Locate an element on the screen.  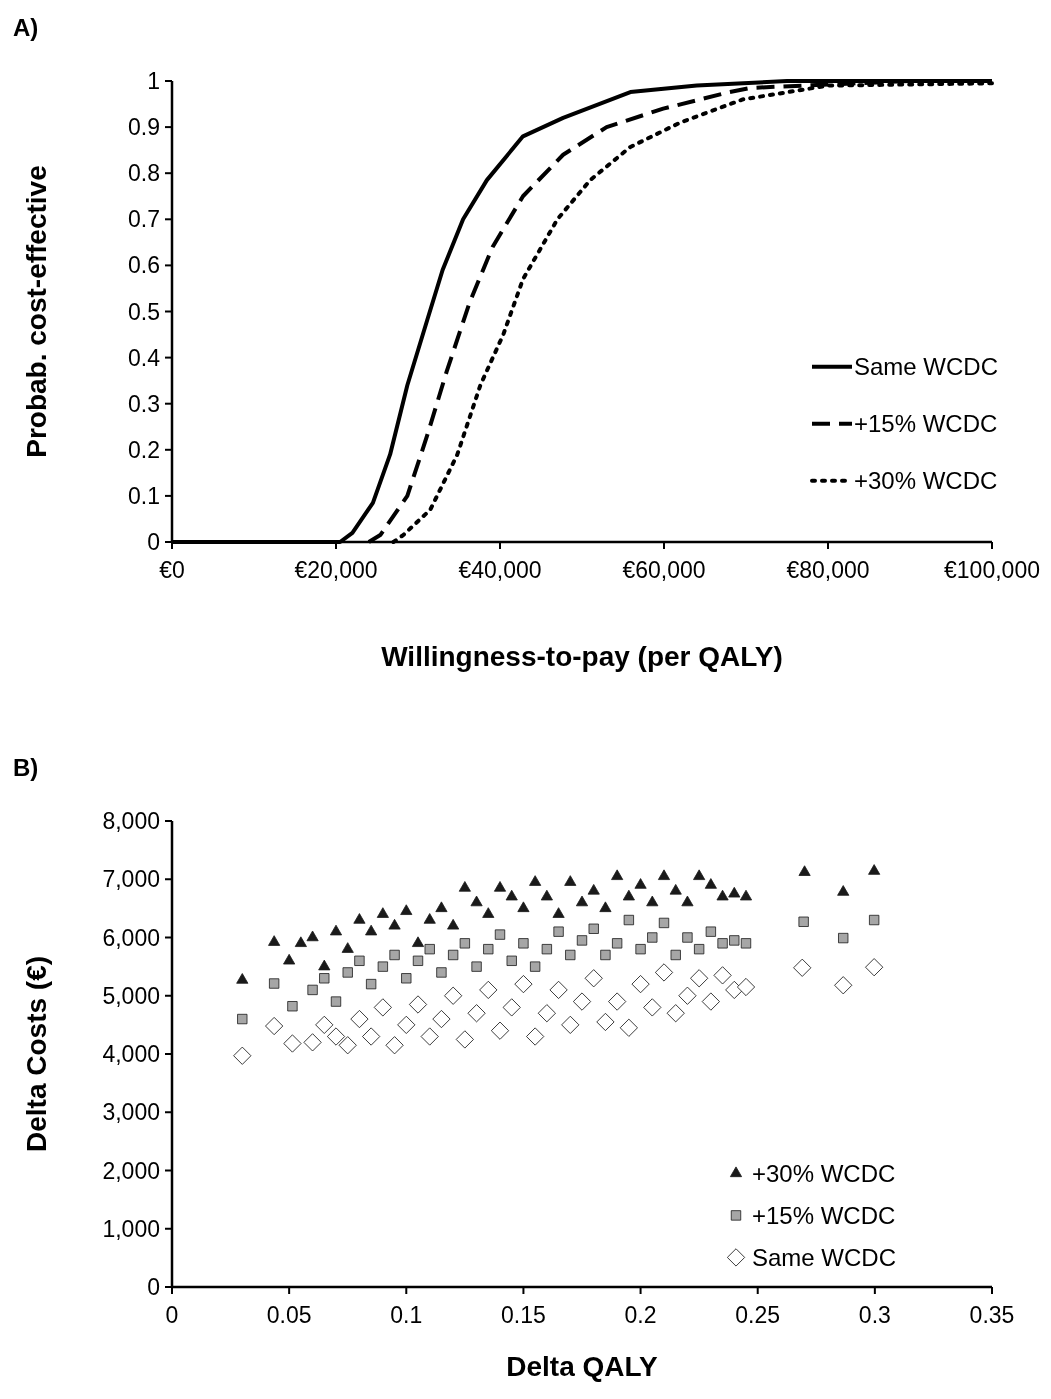
x-tick-label: €0 is located at coordinates (172, 570).